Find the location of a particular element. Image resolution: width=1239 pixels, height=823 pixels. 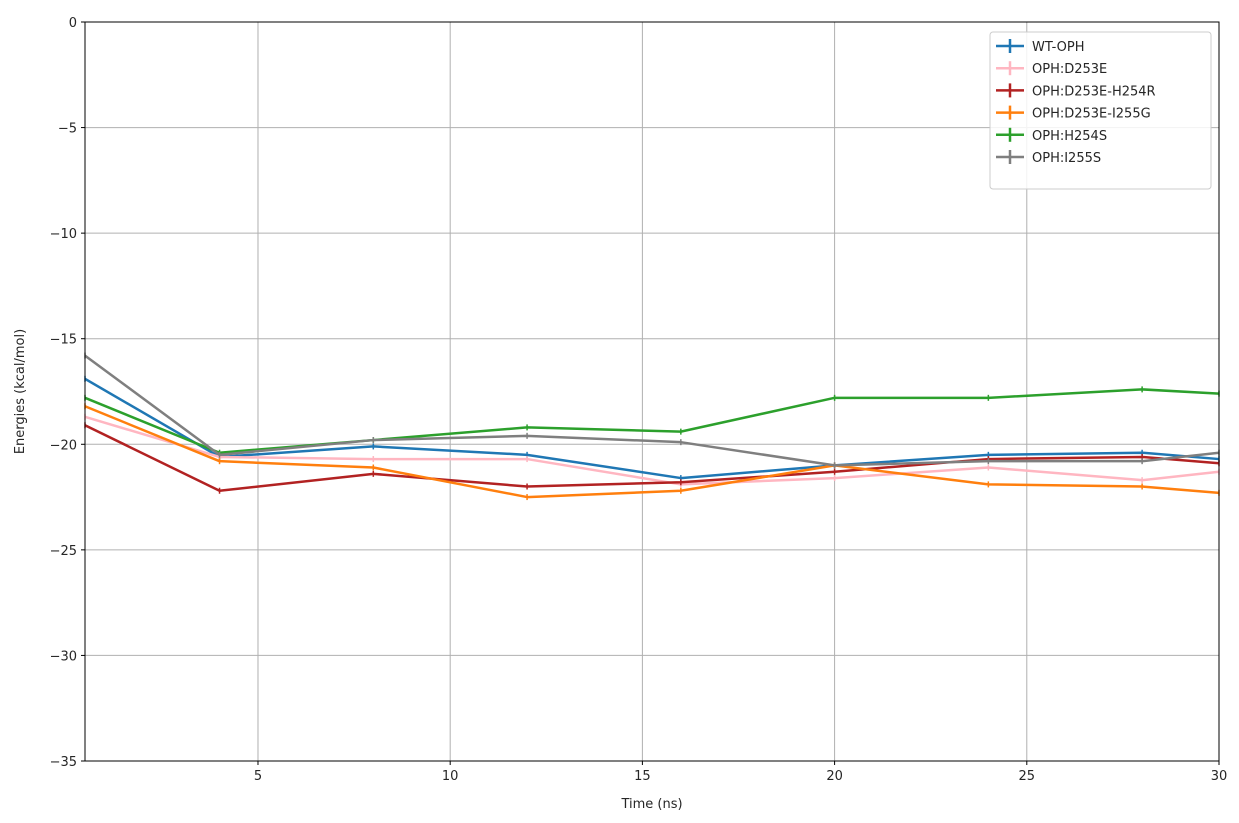

legend-label: OPH:I255S is located at coordinates (1066, 158).